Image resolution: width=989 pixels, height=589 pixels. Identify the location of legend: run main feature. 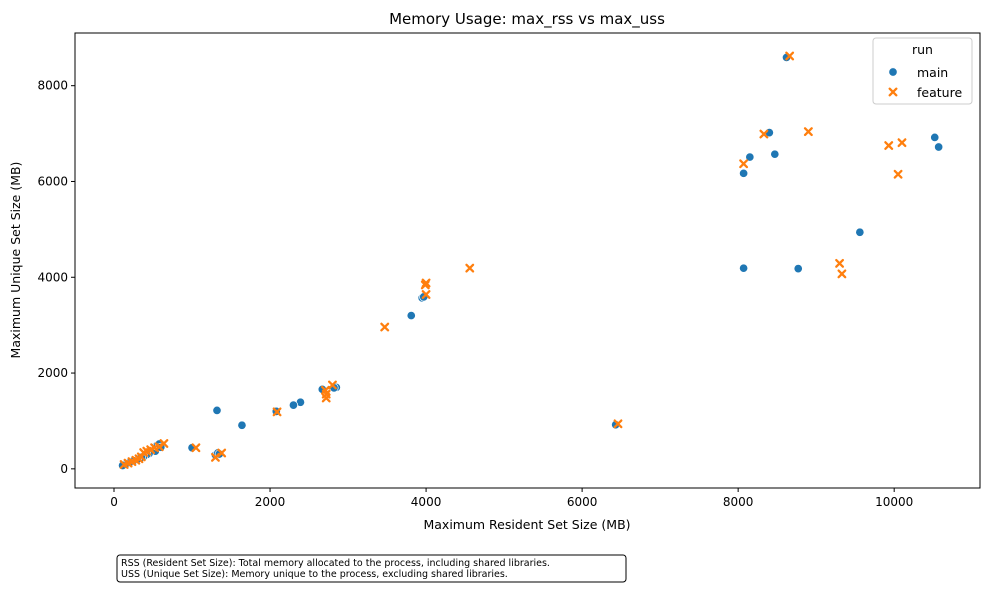
(922, 71).